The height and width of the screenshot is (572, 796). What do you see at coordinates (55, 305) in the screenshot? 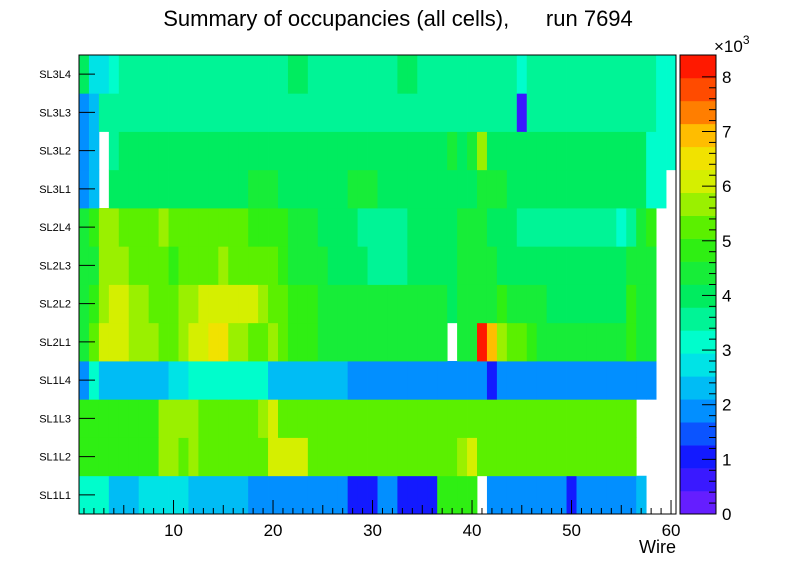
I see `y-tick-label: SL2L2` at bounding box center [55, 305].